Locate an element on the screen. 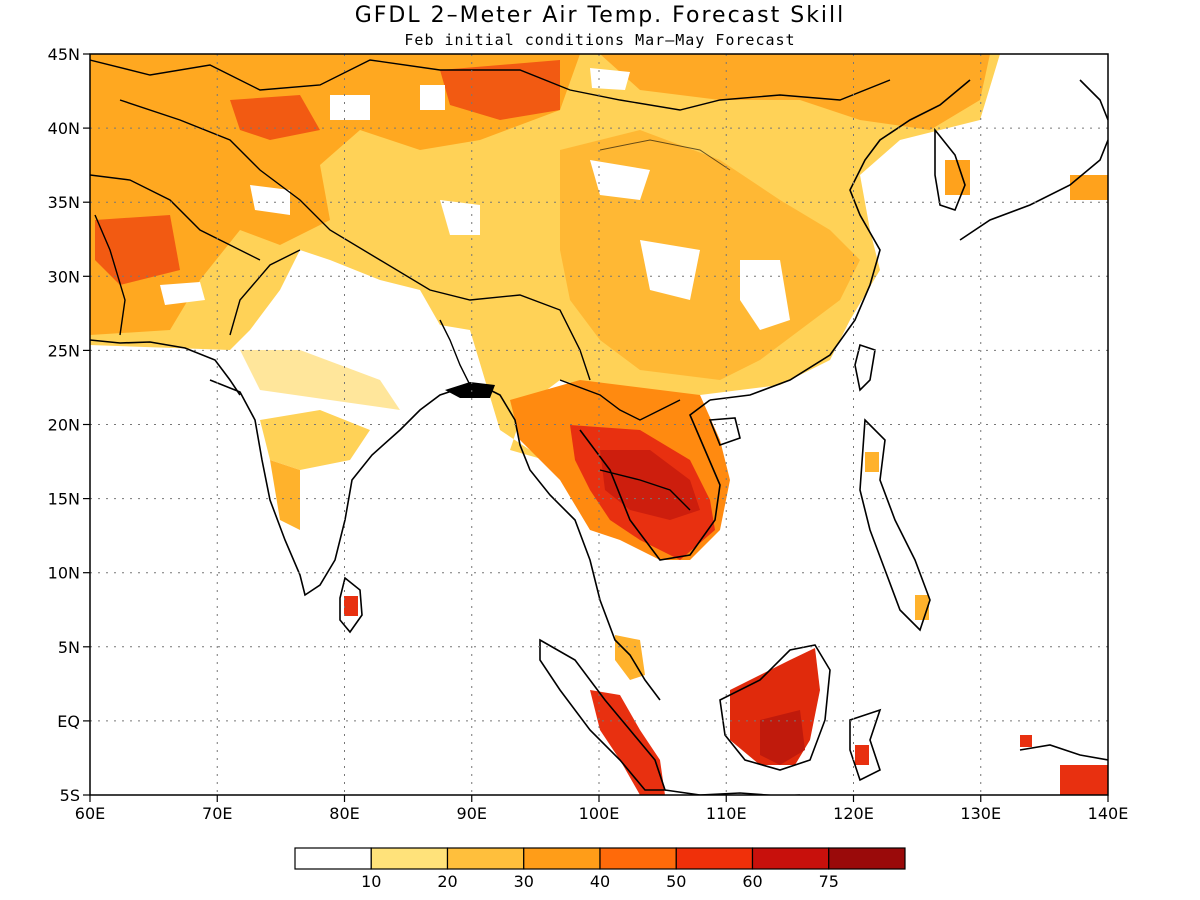 This screenshot has height=900, width=1200. lon-tick-label: 80E is located at coordinates (344, 813).